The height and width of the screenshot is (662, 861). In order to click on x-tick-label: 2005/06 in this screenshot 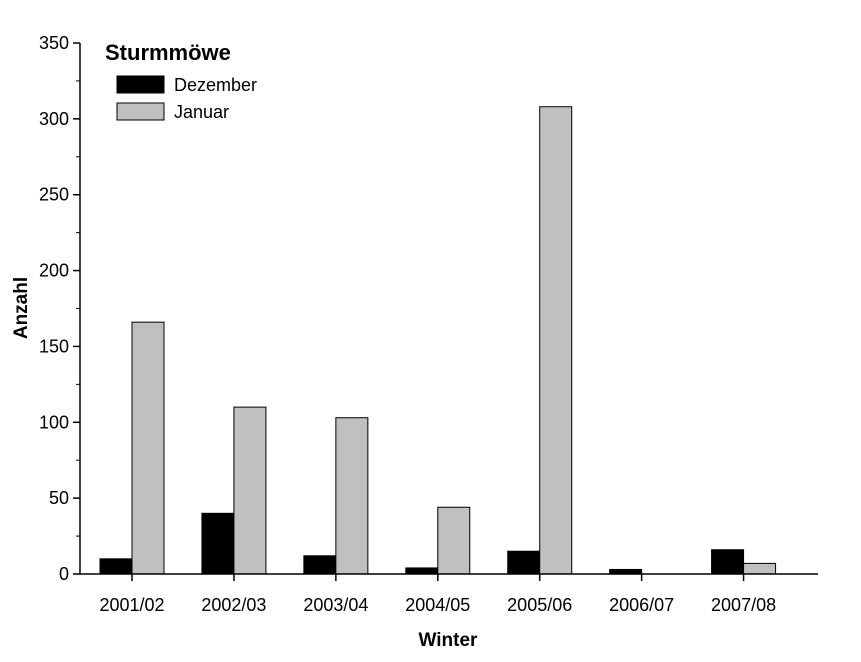, I will do `click(539, 605)`.